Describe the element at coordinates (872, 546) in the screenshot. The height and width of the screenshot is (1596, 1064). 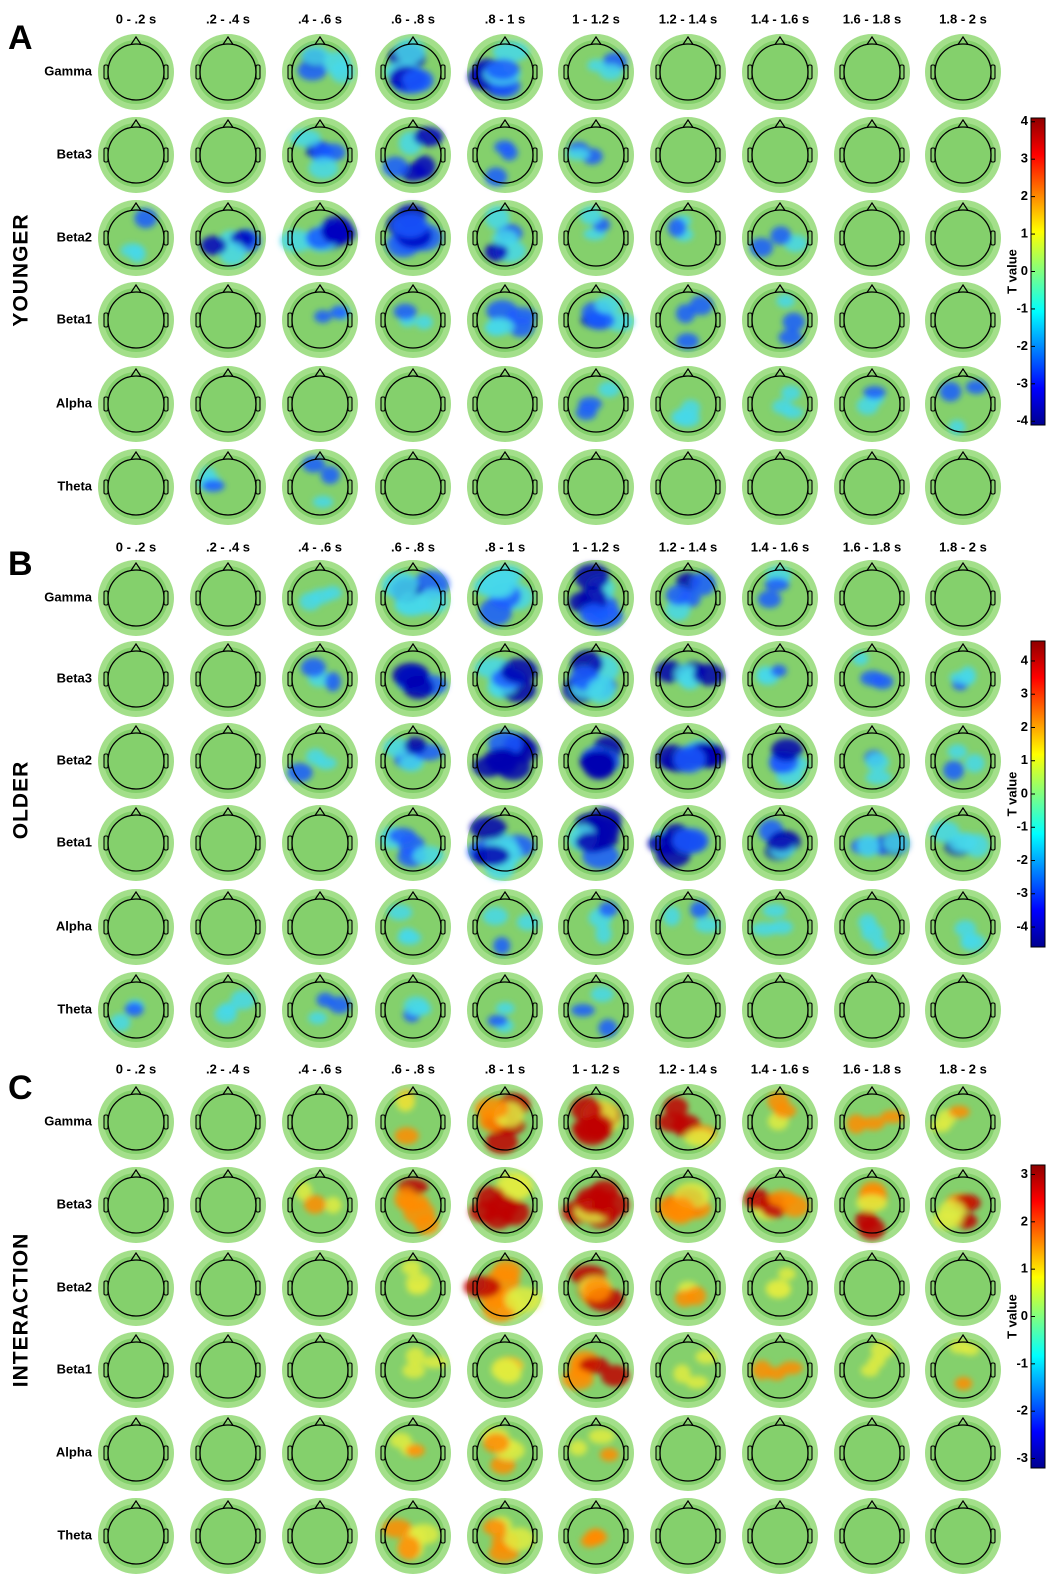
I see `time-window-label: 1.6 - 1.8 s` at that location.